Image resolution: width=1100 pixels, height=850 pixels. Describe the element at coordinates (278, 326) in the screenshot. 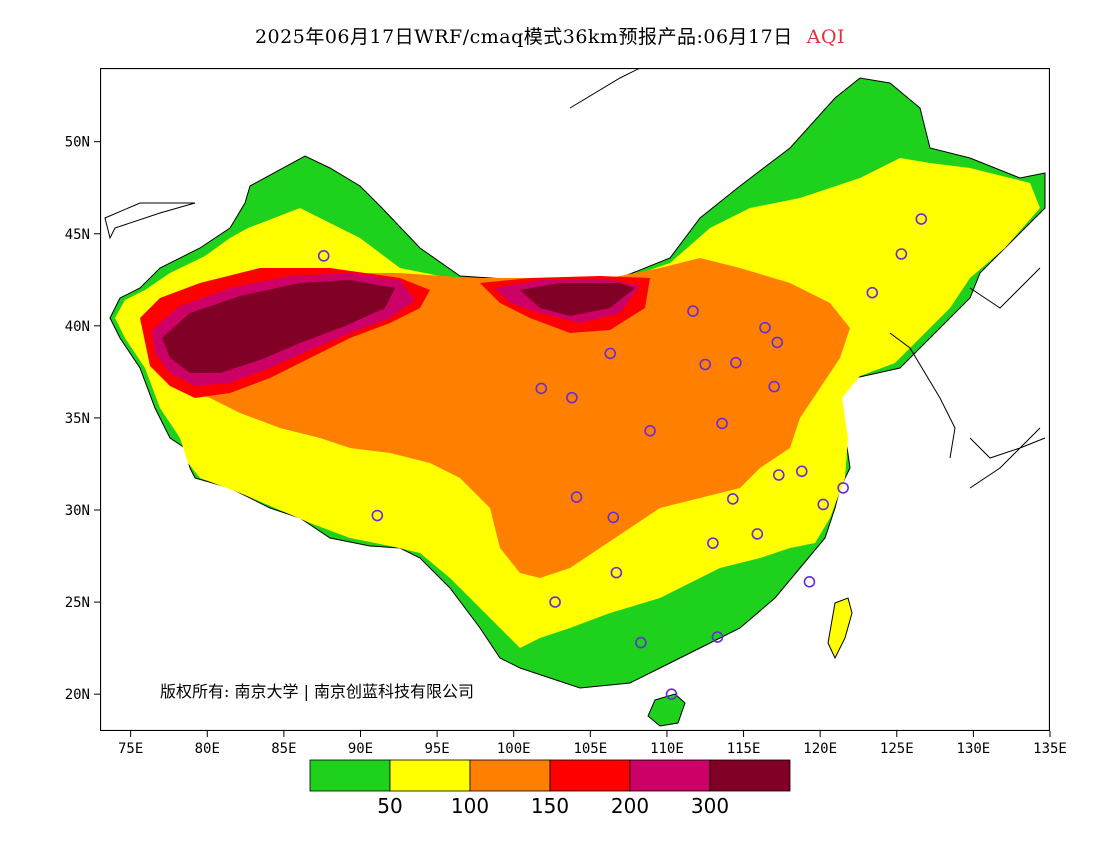

I see `region-hazardous` at that location.